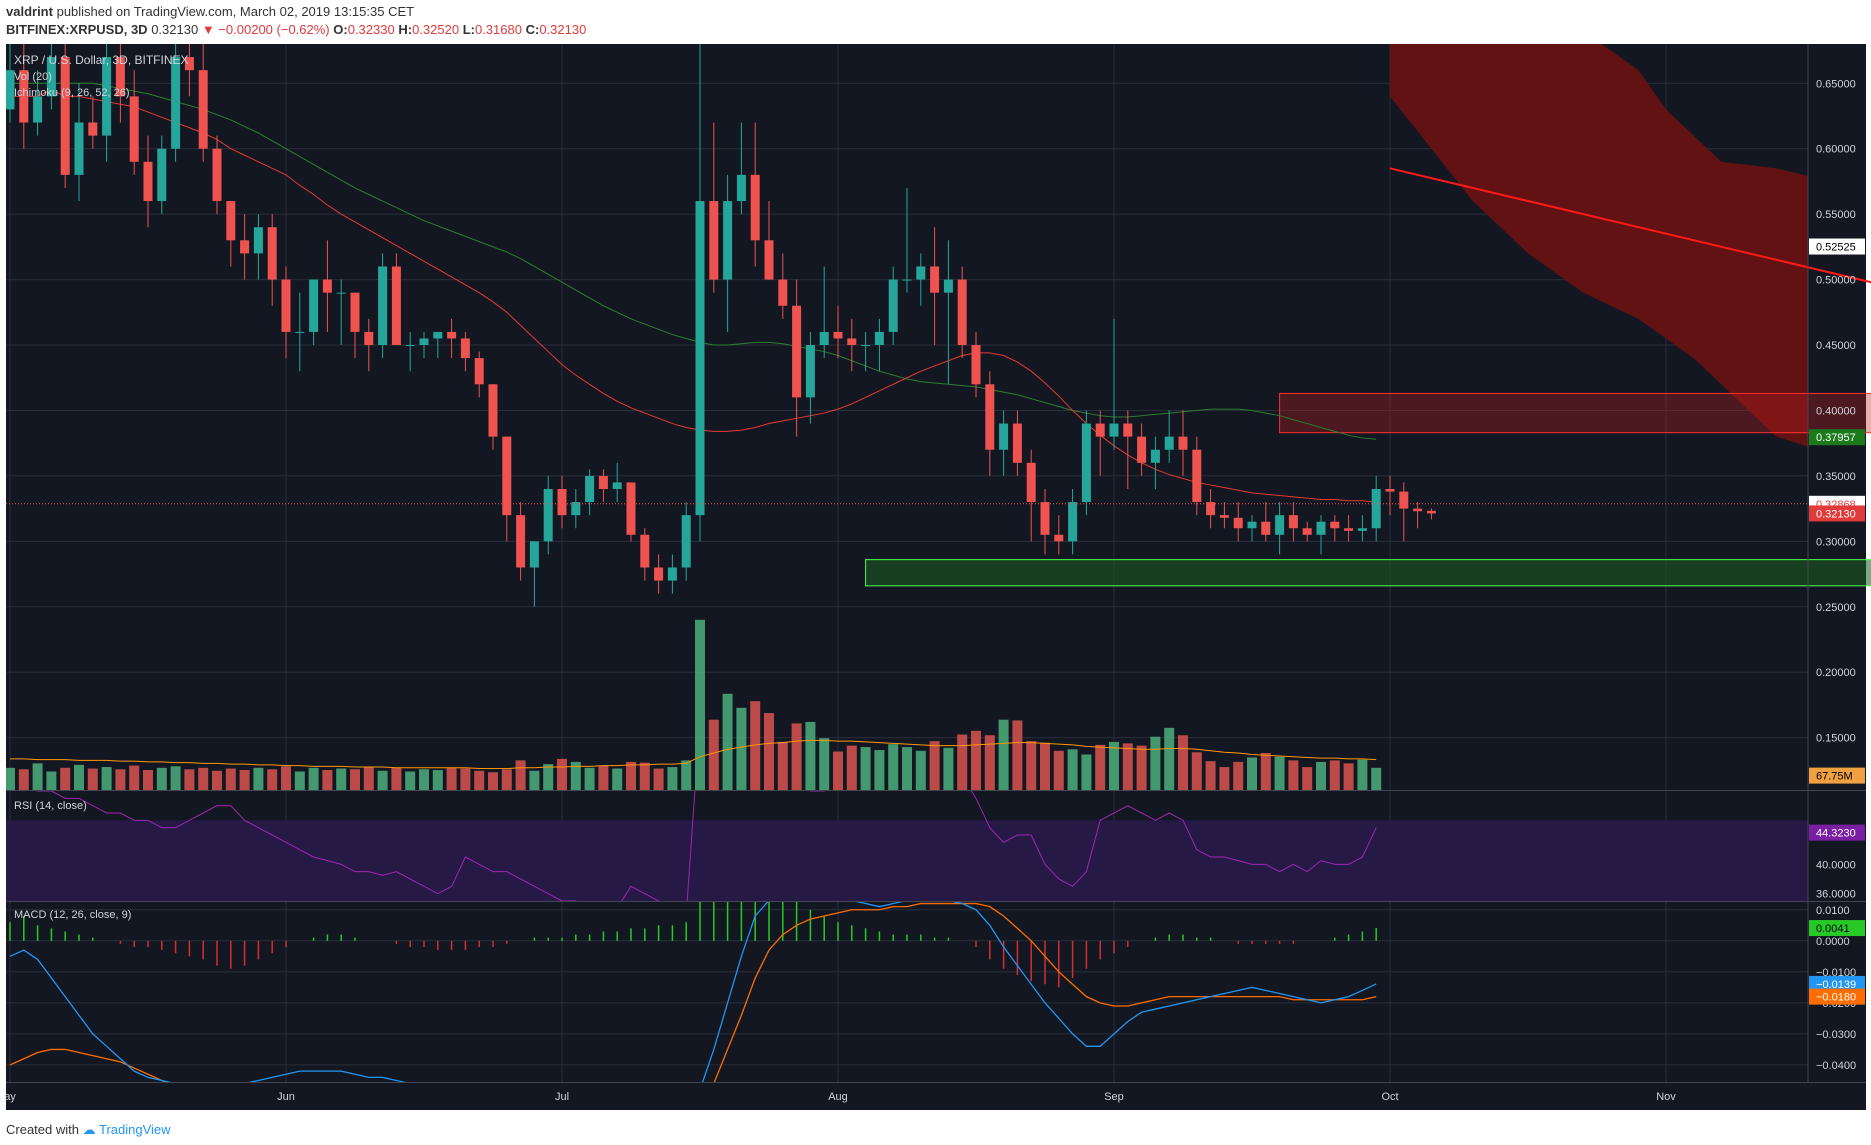  Describe the element at coordinates (563, 29) in the screenshot. I see `close-value: 0.32130` at that location.